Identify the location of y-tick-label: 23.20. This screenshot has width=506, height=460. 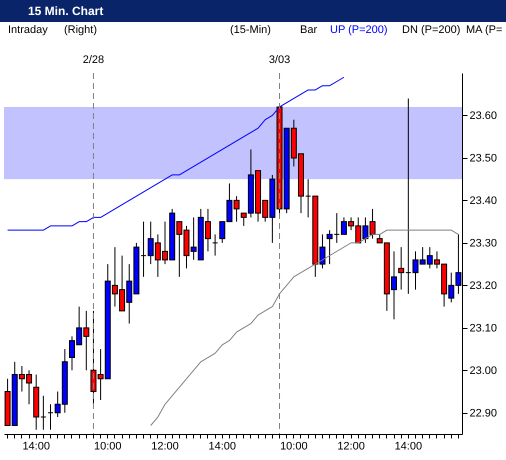
(484, 286).